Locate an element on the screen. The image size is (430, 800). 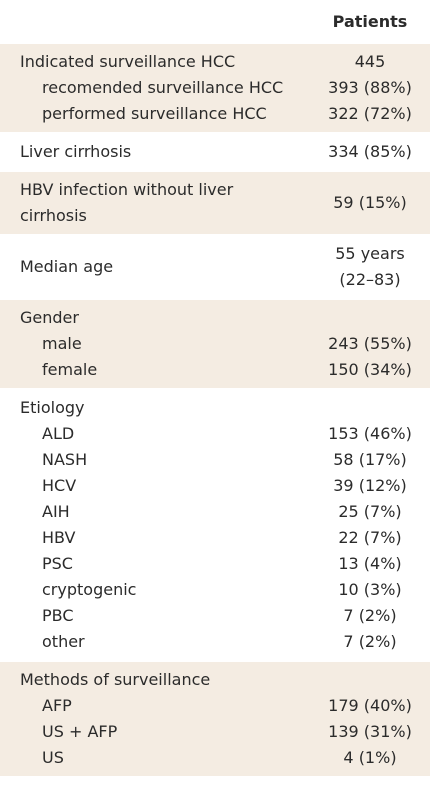
row-label: Median age is located at coordinates (67, 266).